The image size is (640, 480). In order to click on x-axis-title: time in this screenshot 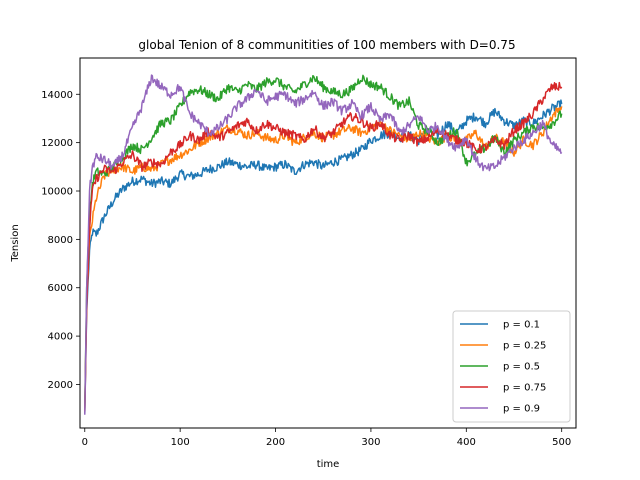, I will do `click(328, 464)`.